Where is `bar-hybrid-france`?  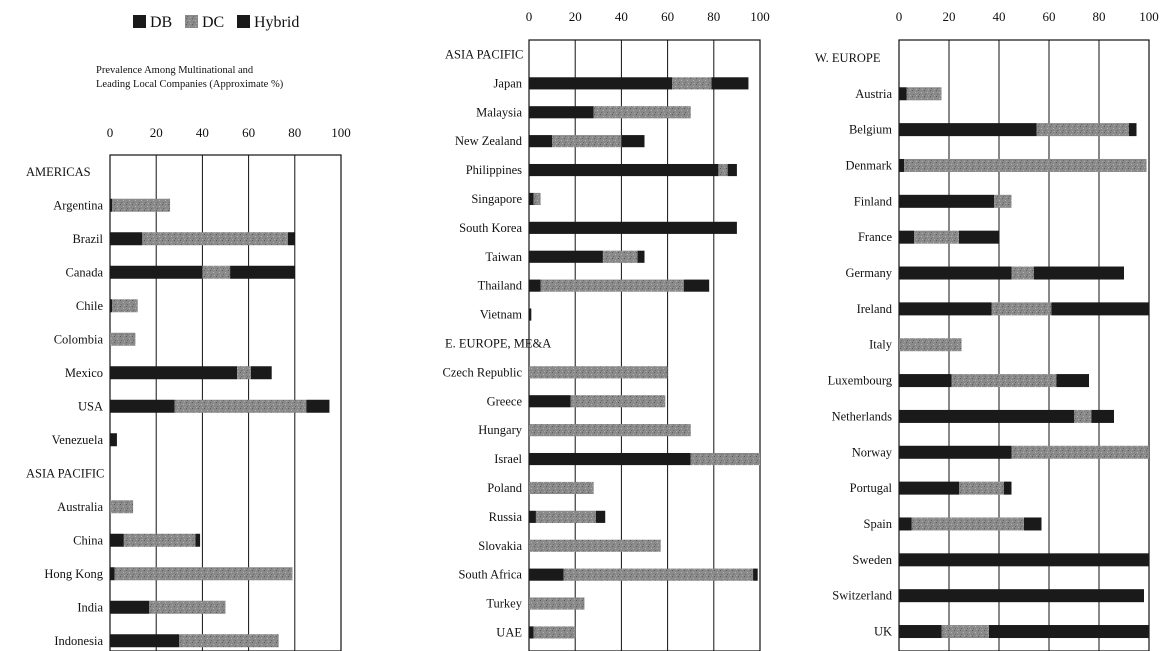
bar-hybrid-france is located at coordinates (979, 237).